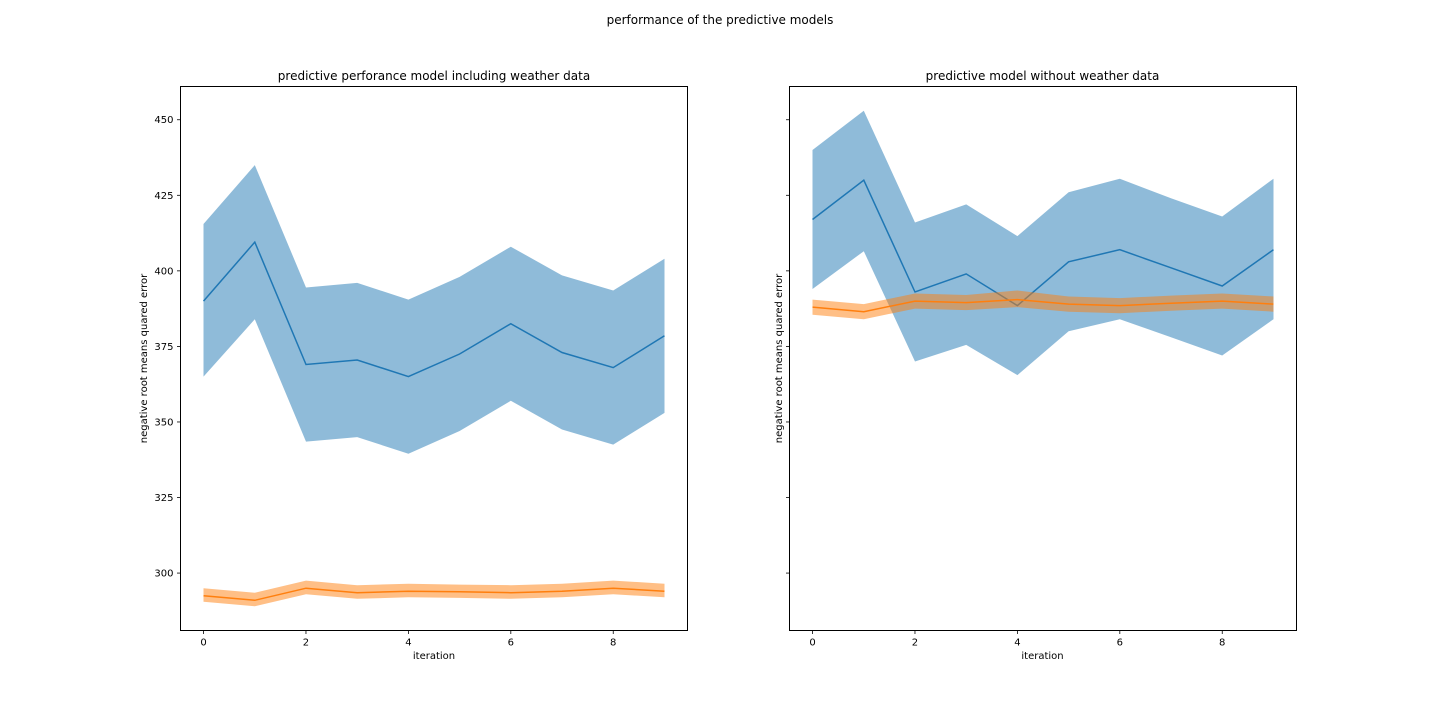  I want to click on y-tick-label: 375, so click(163, 347).